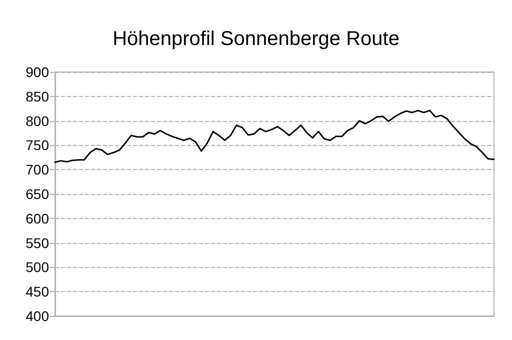  What do you see at coordinates (38, 170) in the screenshot?
I see `y-tick-label: 700` at bounding box center [38, 170].